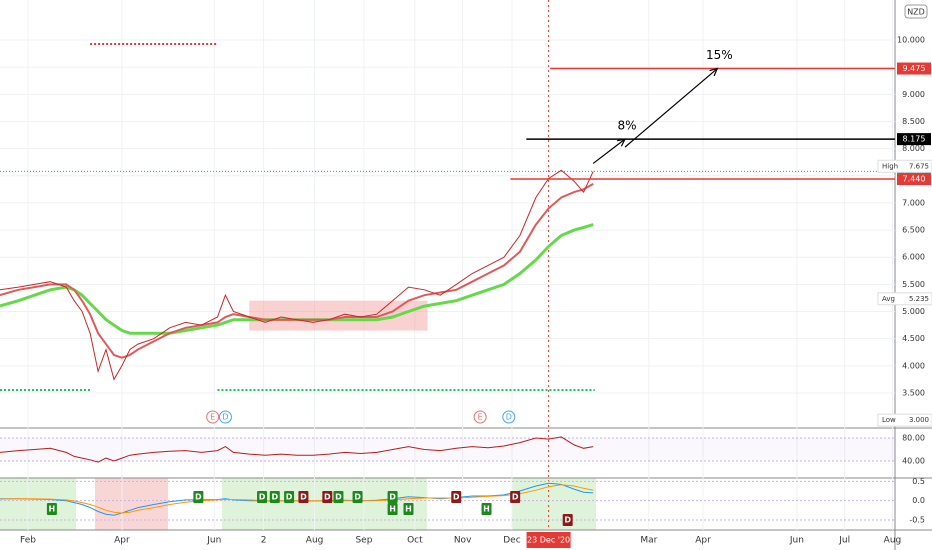 The height and width of the screenshot is (550, 932). I want to click on annotation: 8%, so click(626, 126).